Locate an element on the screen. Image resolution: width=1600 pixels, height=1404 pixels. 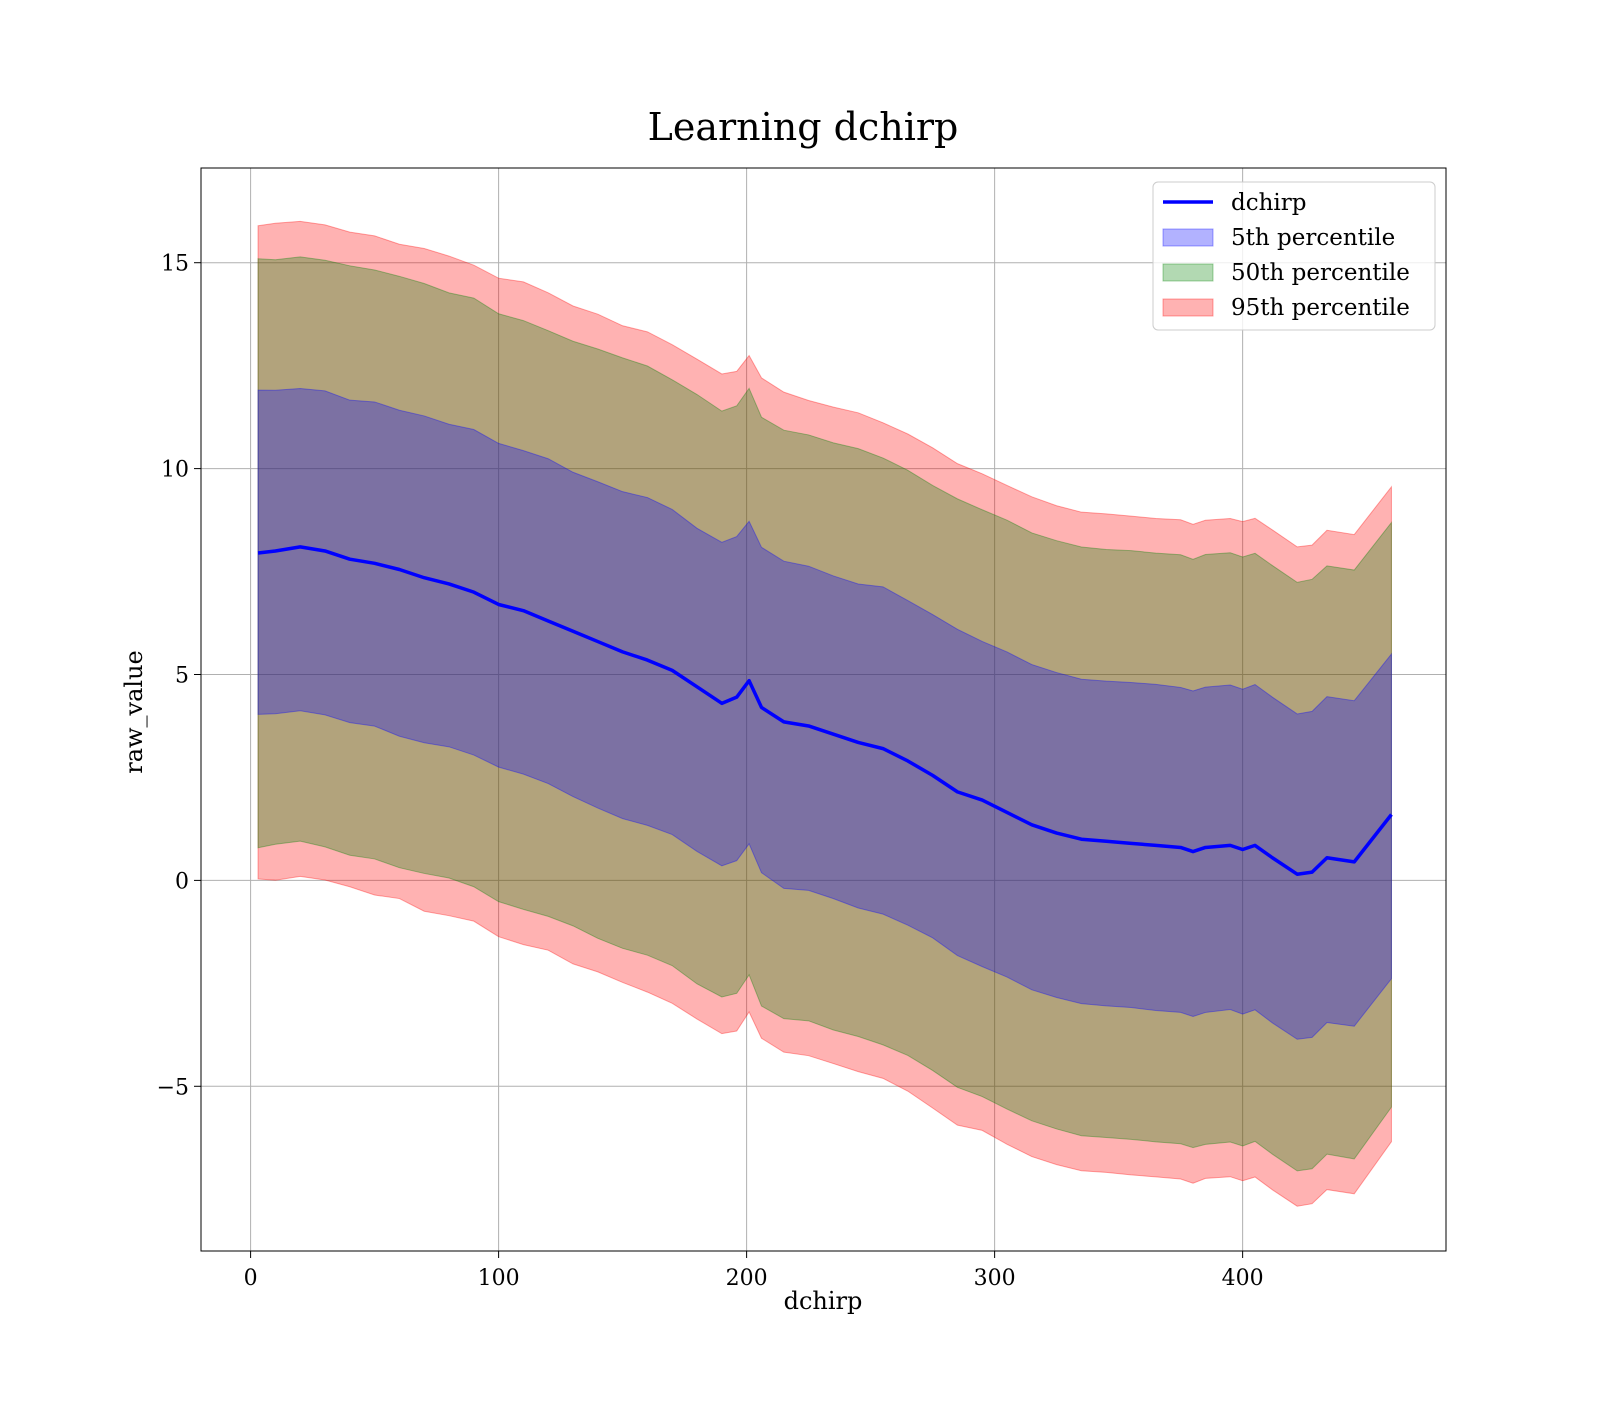
x-tick-label: 100 is located at coordinates (499, 1278).